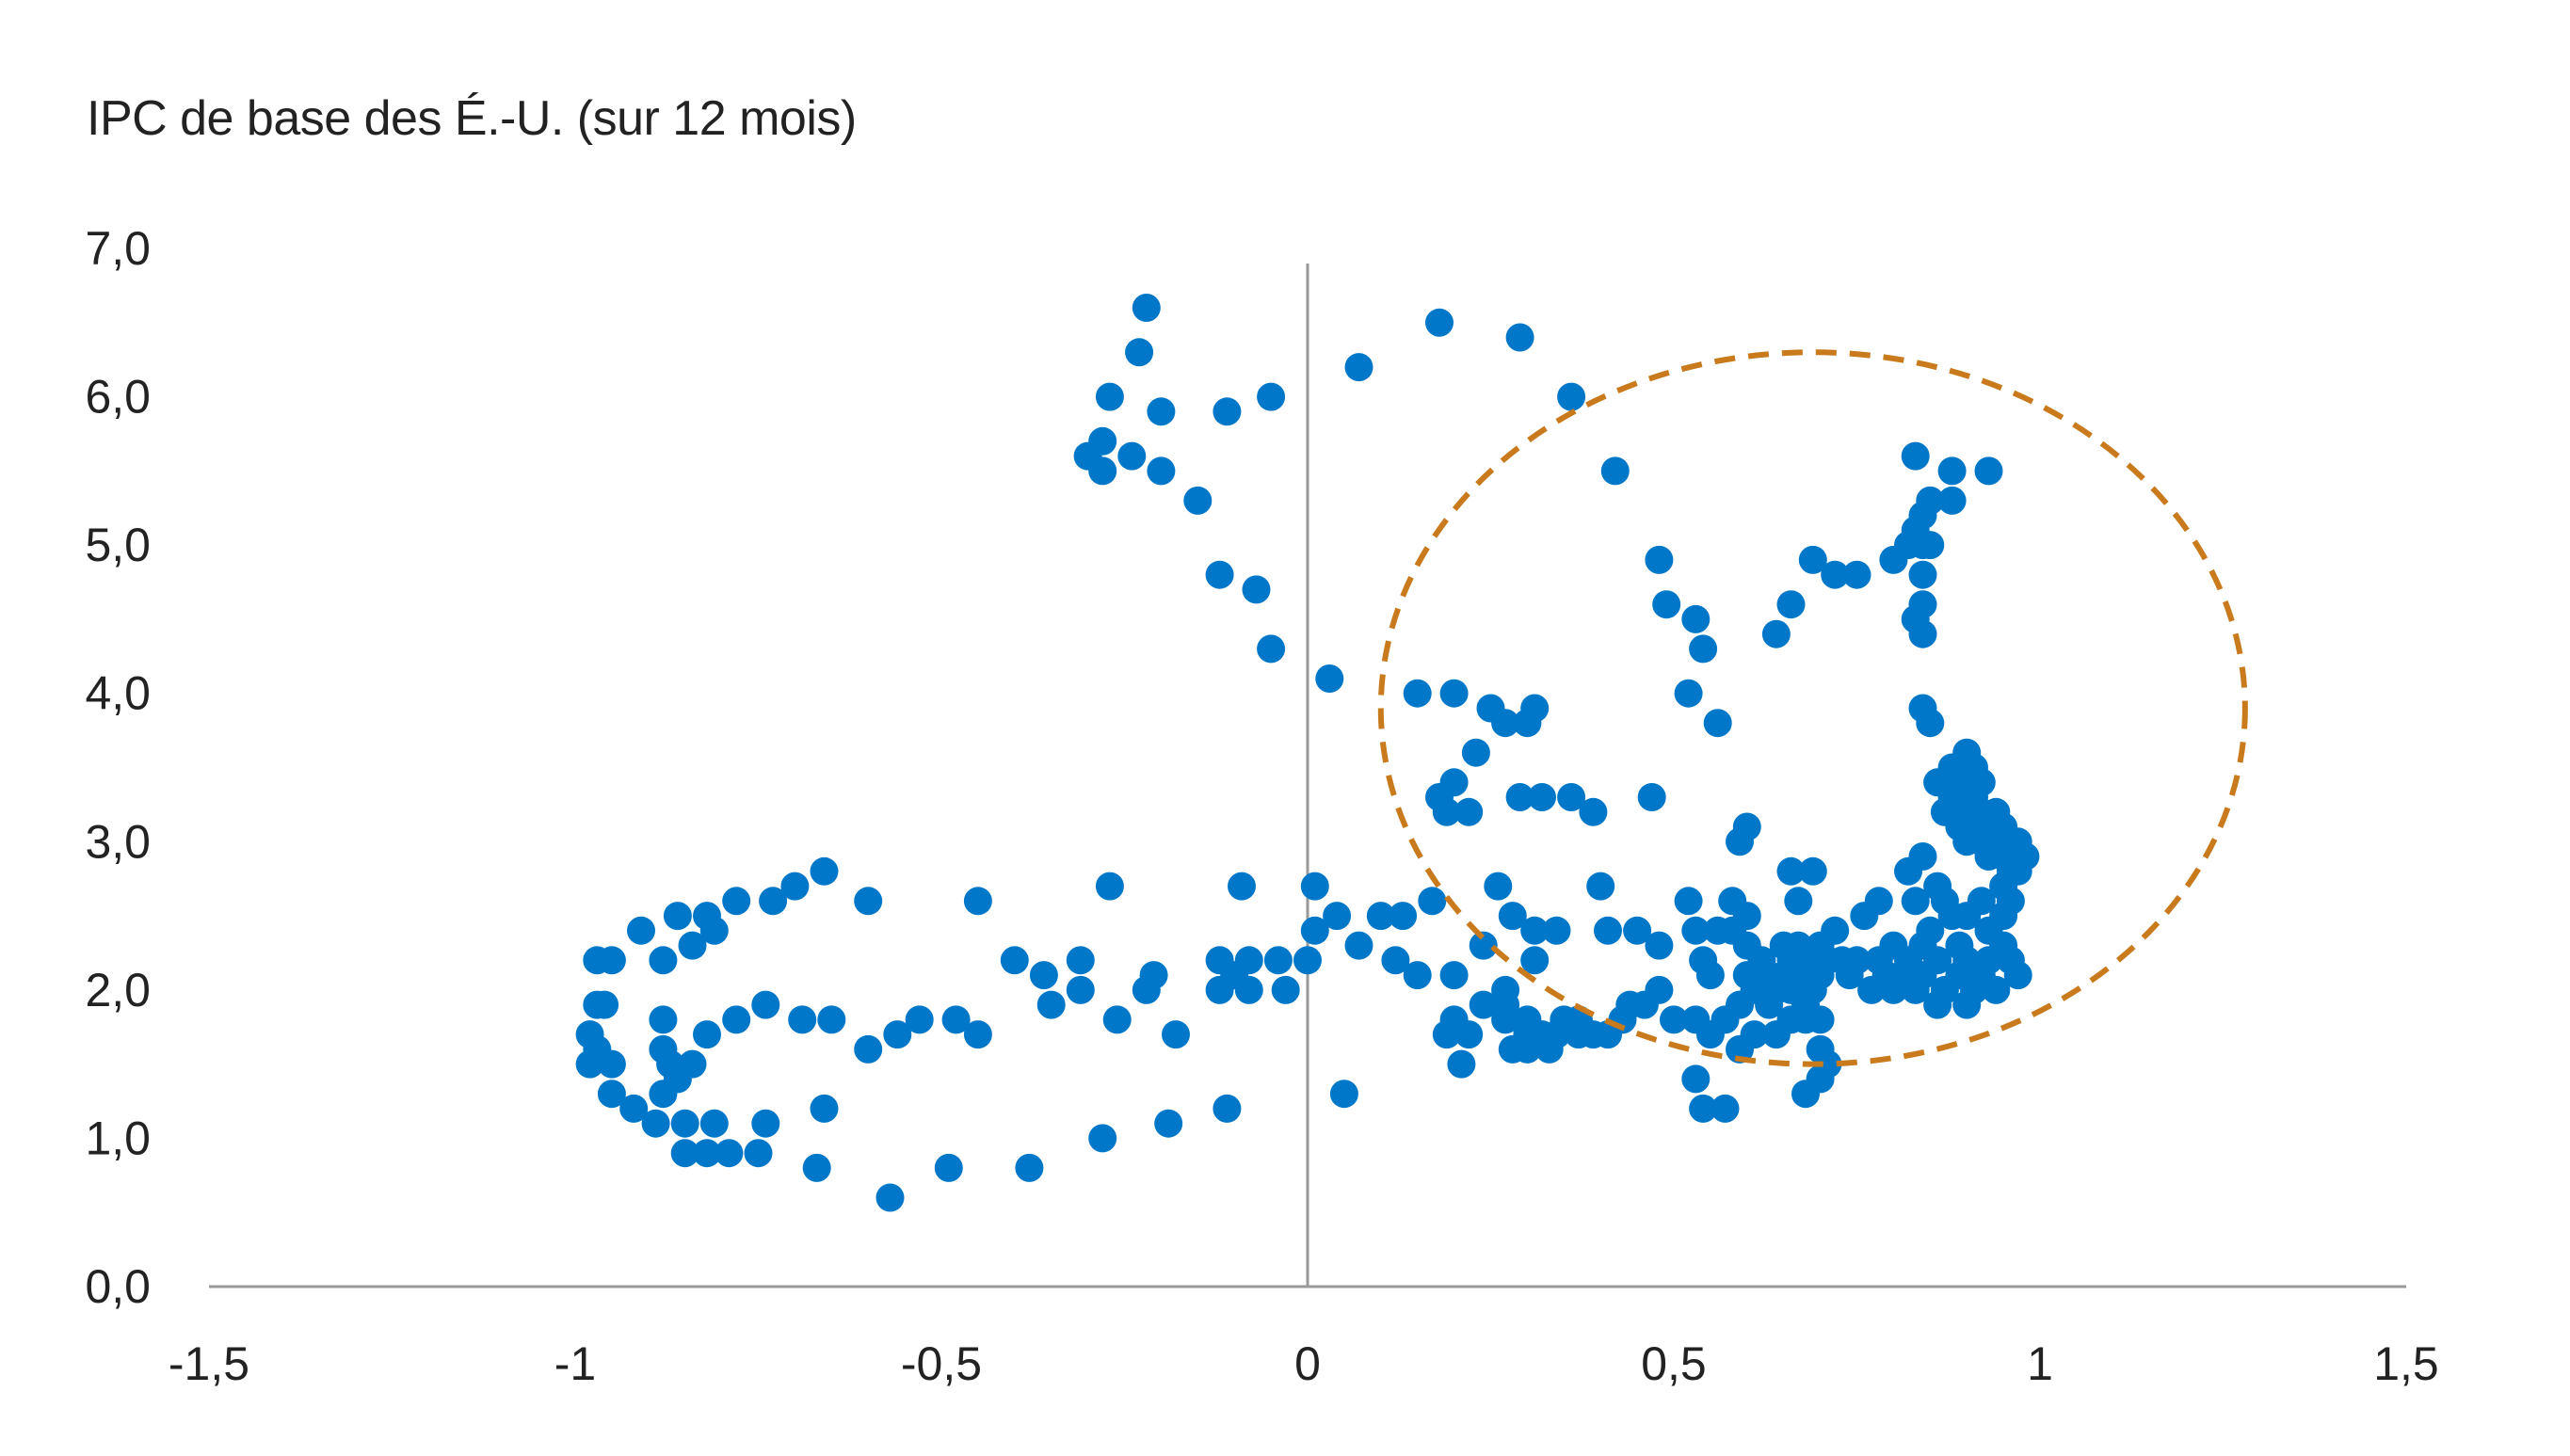  I want to click on x-tick-label: -0,5, so click(941, 1363).